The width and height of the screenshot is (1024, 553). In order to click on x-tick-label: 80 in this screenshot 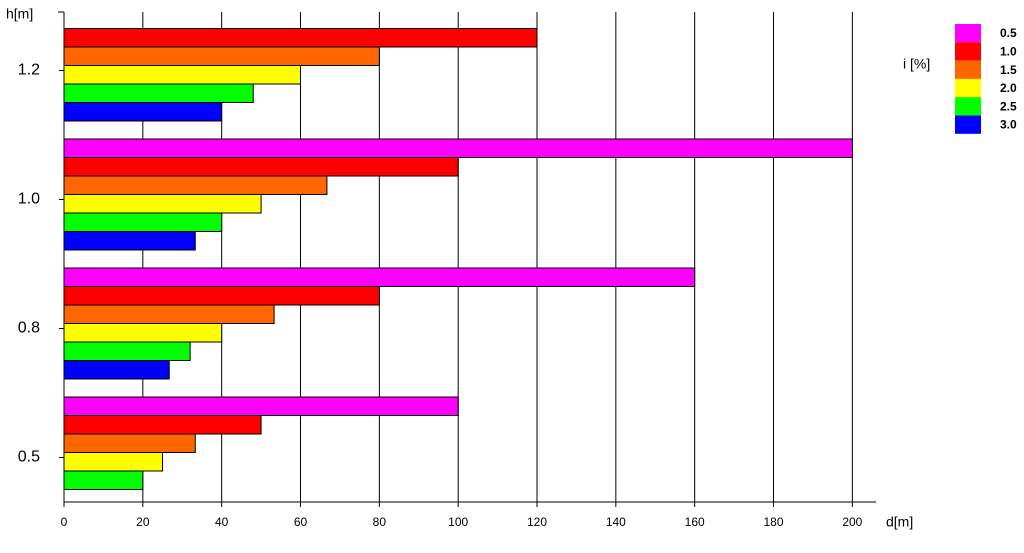, I will do `click(380, 522)`.